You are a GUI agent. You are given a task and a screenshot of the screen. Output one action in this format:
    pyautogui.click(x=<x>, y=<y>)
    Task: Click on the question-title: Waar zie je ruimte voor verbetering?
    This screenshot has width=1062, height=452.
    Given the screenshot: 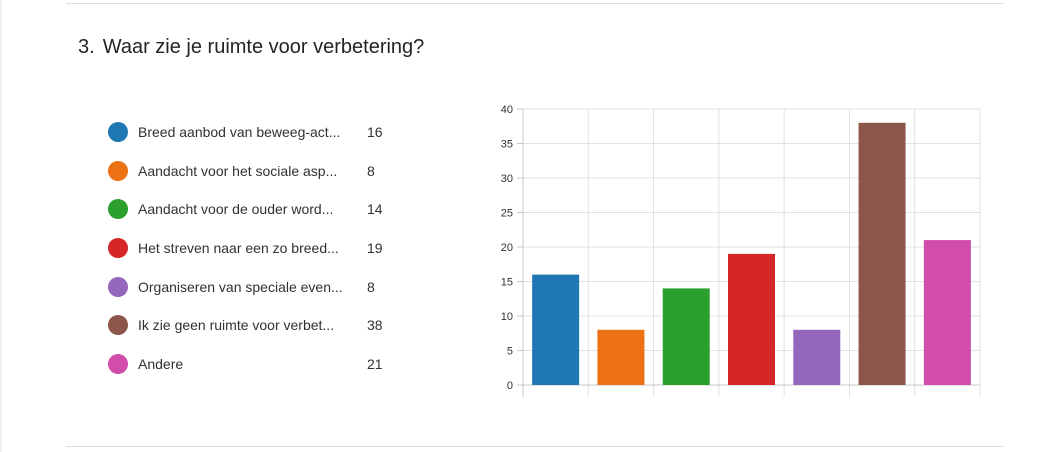 What is the action you would take?
    pyautogui.click(x=263, y=47)
    